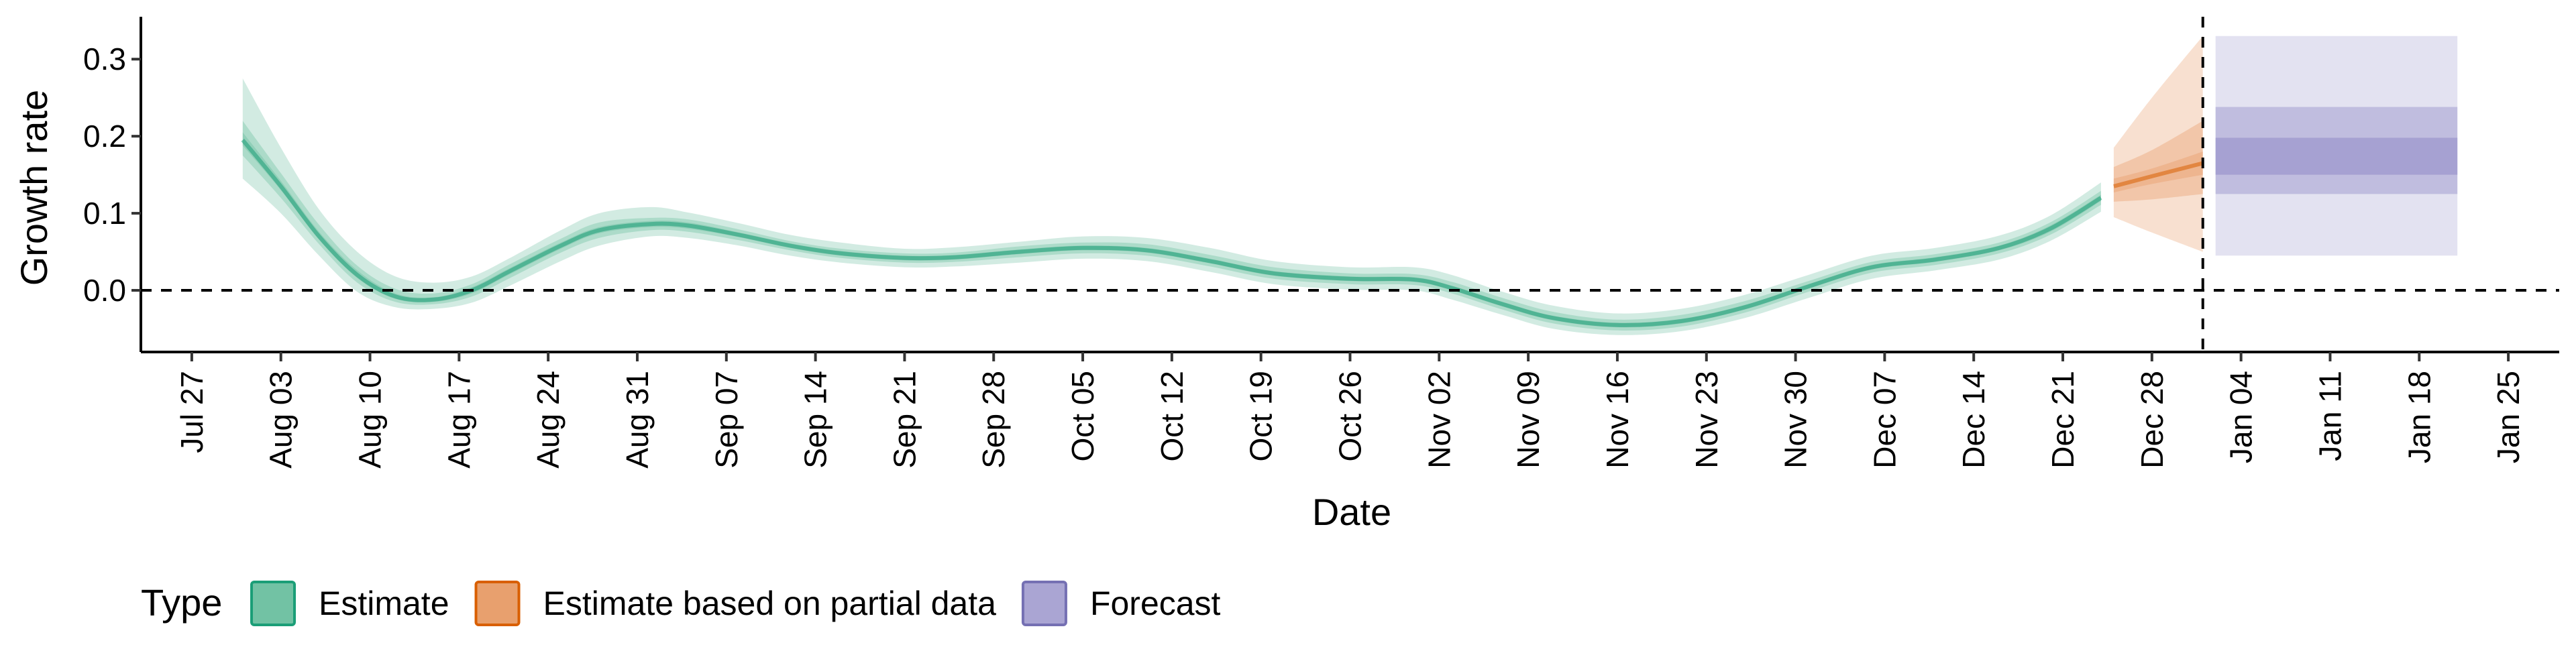 This screenshot has height=647, width=2576. What do you see at coordinates (1706, 420) in the screenshot?
I see `x-tick-label: Nov 23` at bounding box center [1706, 420].